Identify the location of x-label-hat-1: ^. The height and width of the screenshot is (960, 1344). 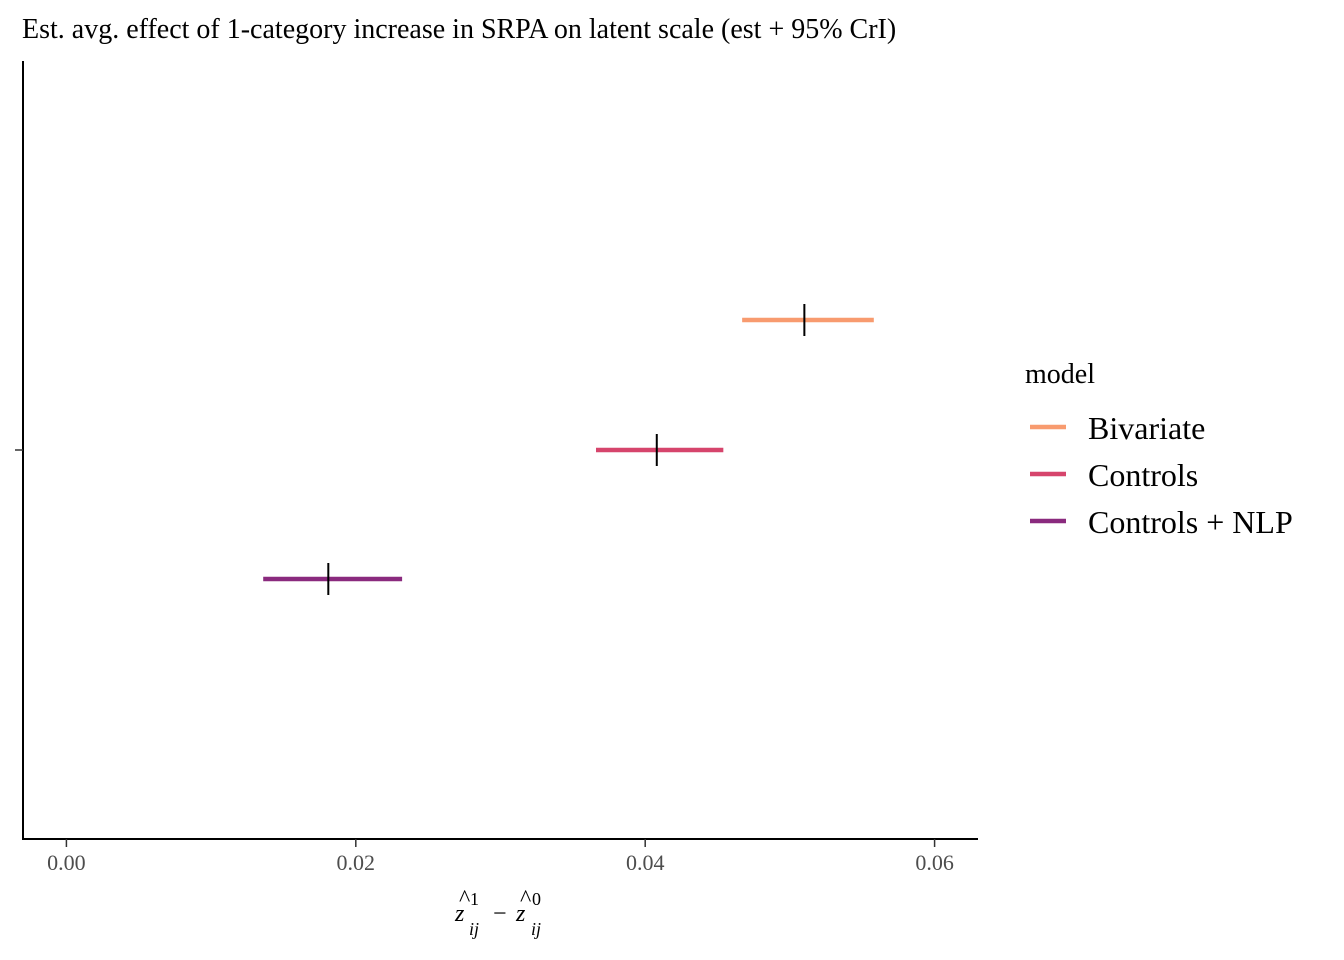
(464, 899).